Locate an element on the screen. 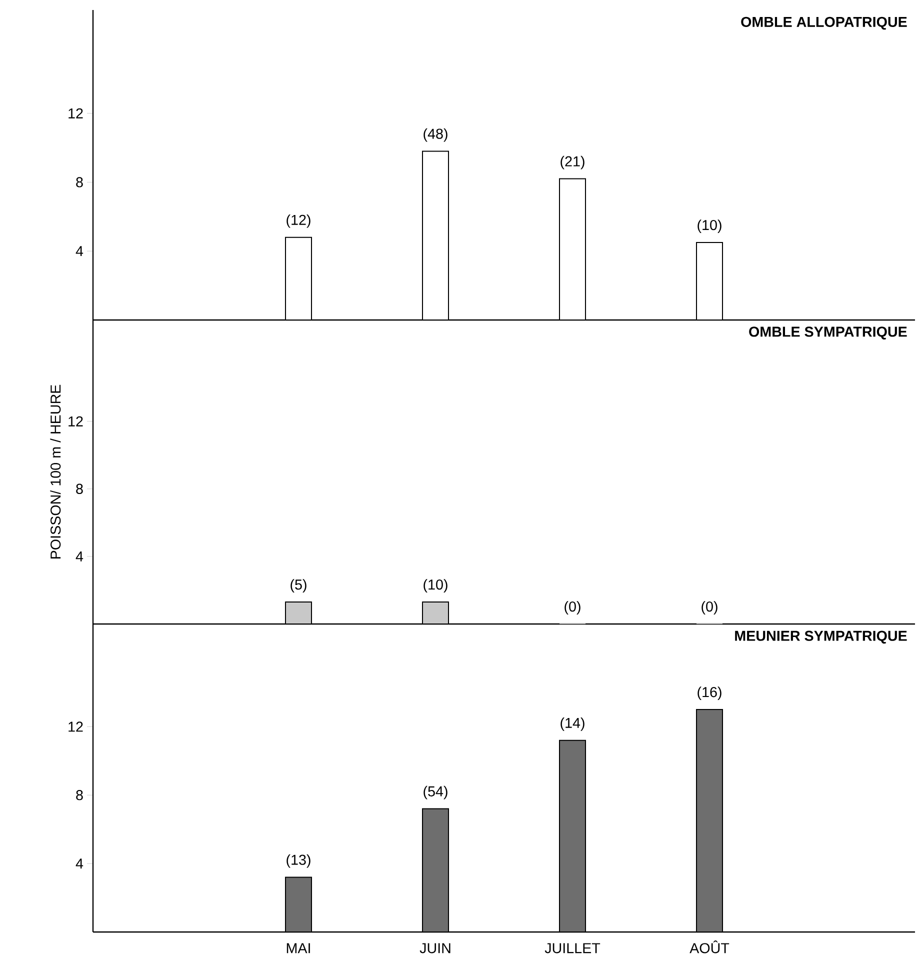 This screenshot has height=974, width=922. annotation: (16) is located at coordinates (710, 693).